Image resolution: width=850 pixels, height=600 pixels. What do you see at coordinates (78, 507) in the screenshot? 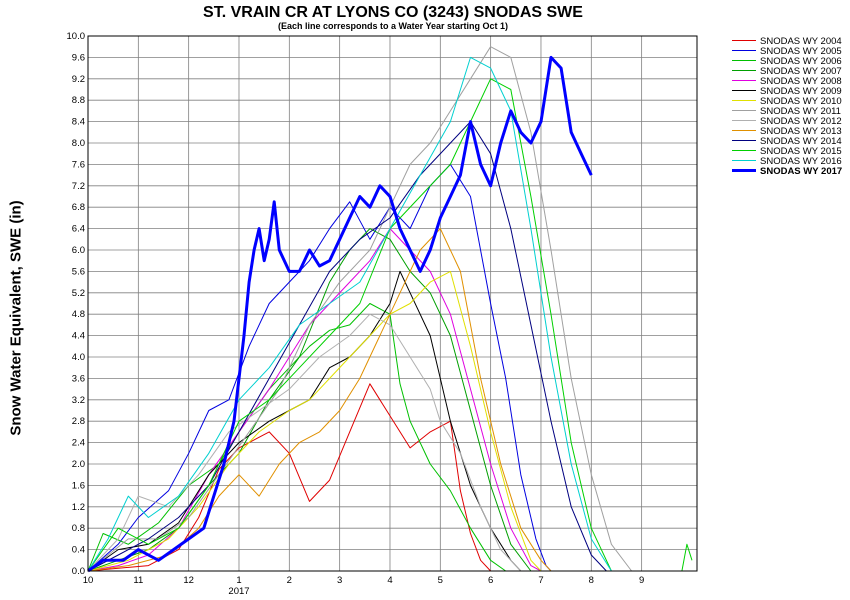
I see `y-tick-label: 1.2` at bounding box center [78, 507].